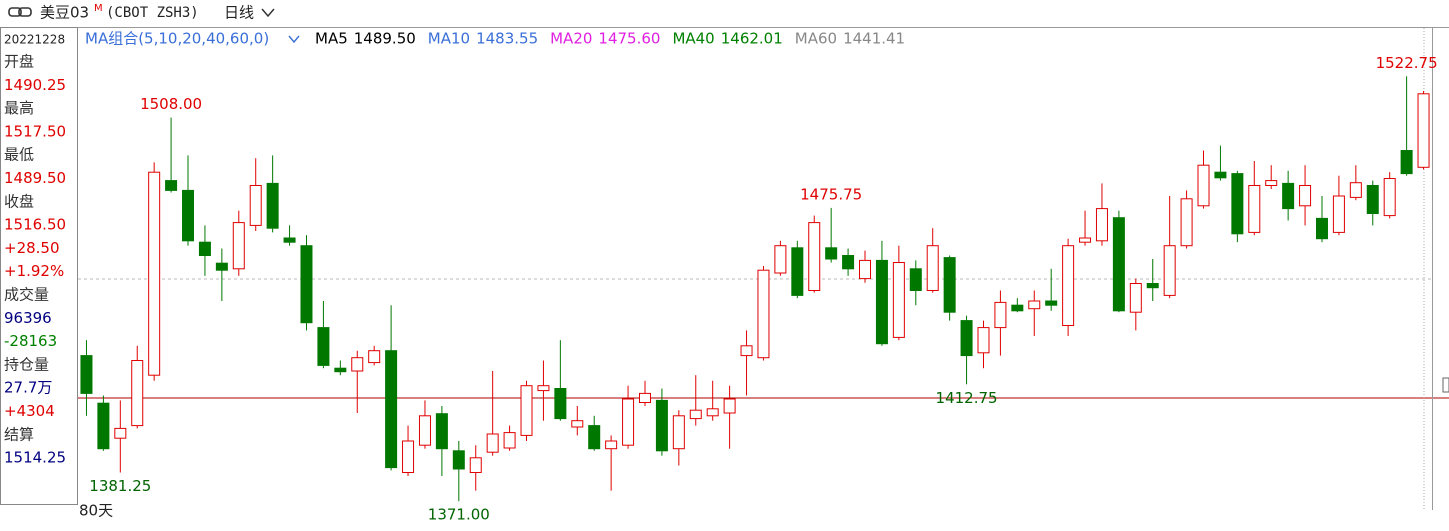  Describe the element at coordinates (571, 39) in the screenshot. I see `legend-name: MA20` at that location.